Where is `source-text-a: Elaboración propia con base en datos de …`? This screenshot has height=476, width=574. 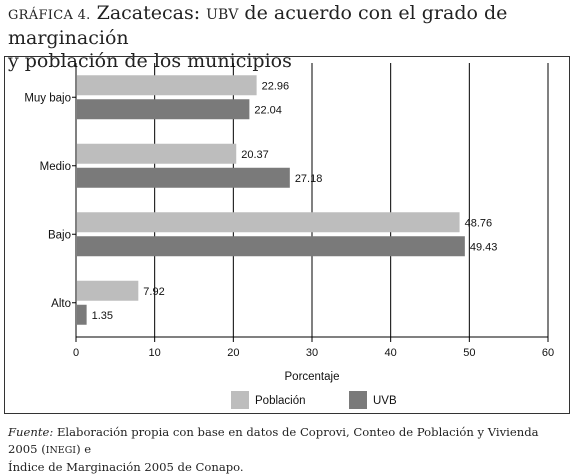 source-text-a: Elaboración propia con base en datos de … is located at coordinates (273, 440).